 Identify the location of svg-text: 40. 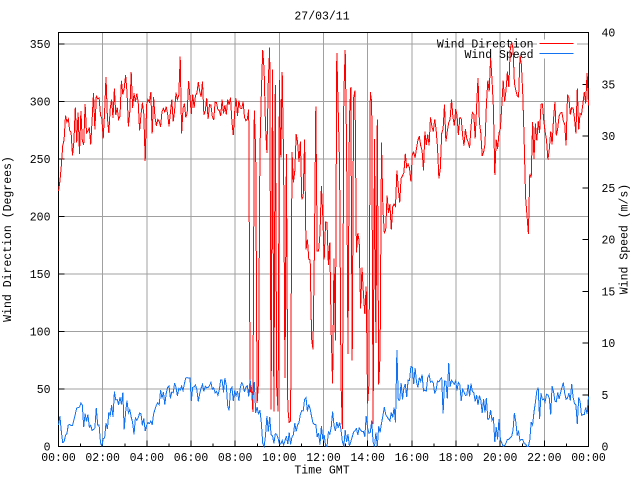
(609, 34).